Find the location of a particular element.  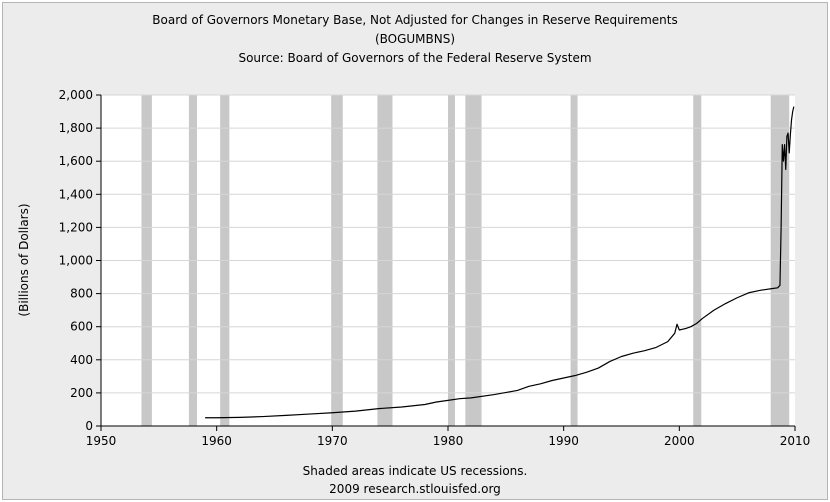

x-tick-label-3: 1980 is located at coordinates (448, 441).